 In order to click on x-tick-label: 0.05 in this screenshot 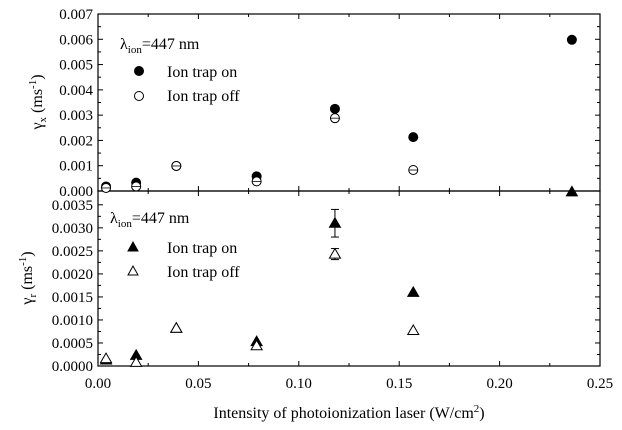, I will do `click(198, 384)`.